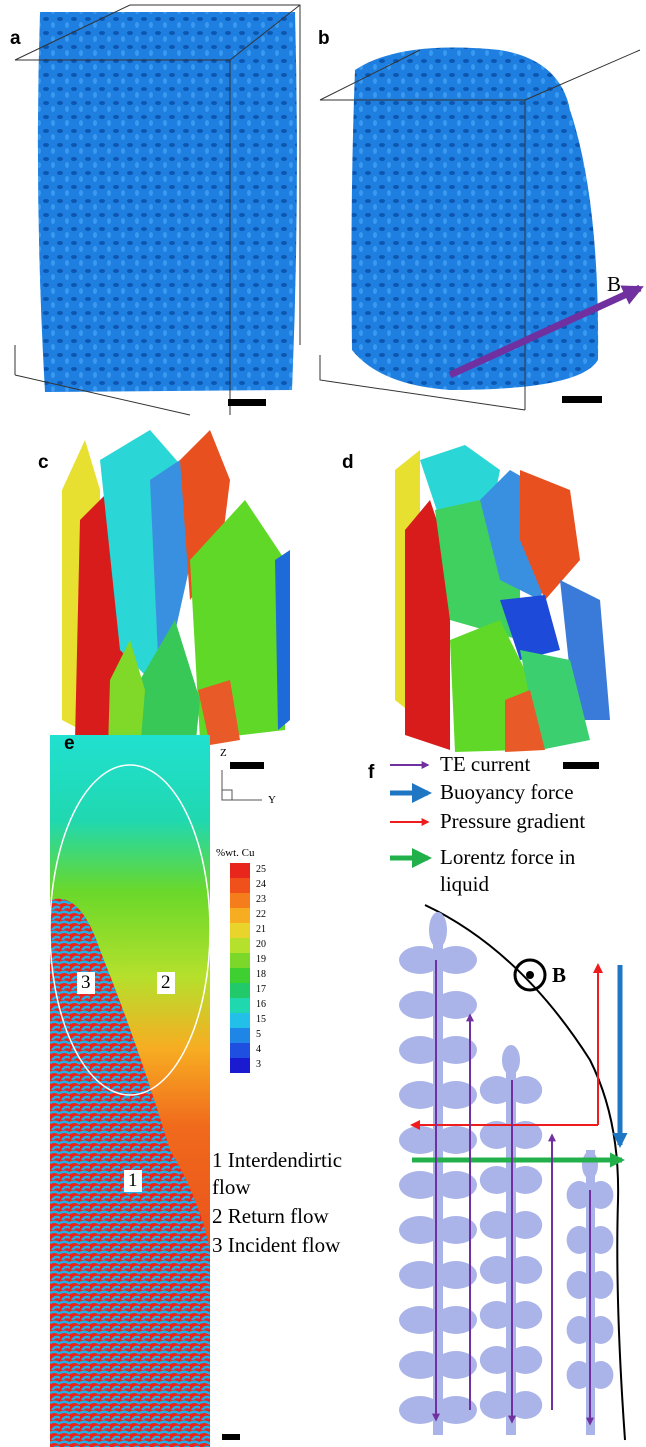  I want to click on colorbar-tick-label: 25, so click(261, 869).